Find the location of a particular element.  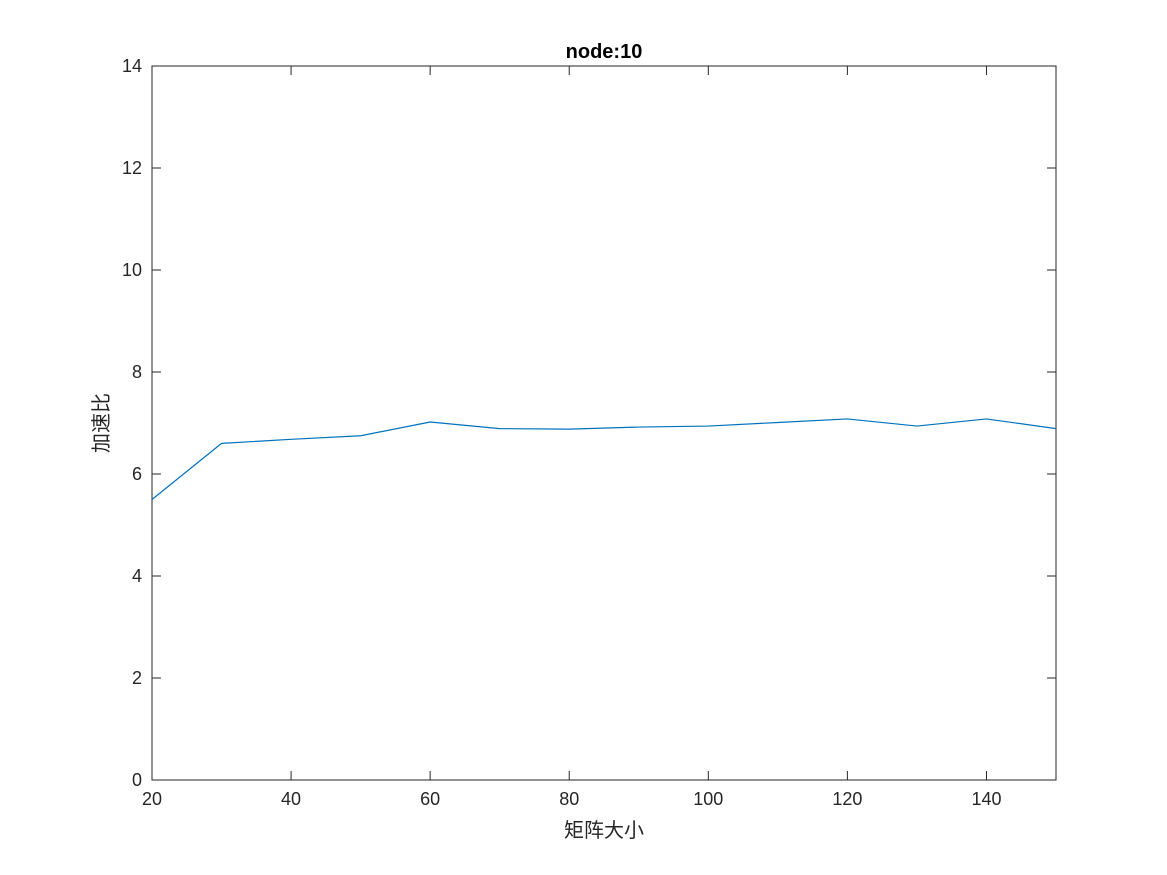

x-tick-label: 140 is located at coordinates (986, 799).